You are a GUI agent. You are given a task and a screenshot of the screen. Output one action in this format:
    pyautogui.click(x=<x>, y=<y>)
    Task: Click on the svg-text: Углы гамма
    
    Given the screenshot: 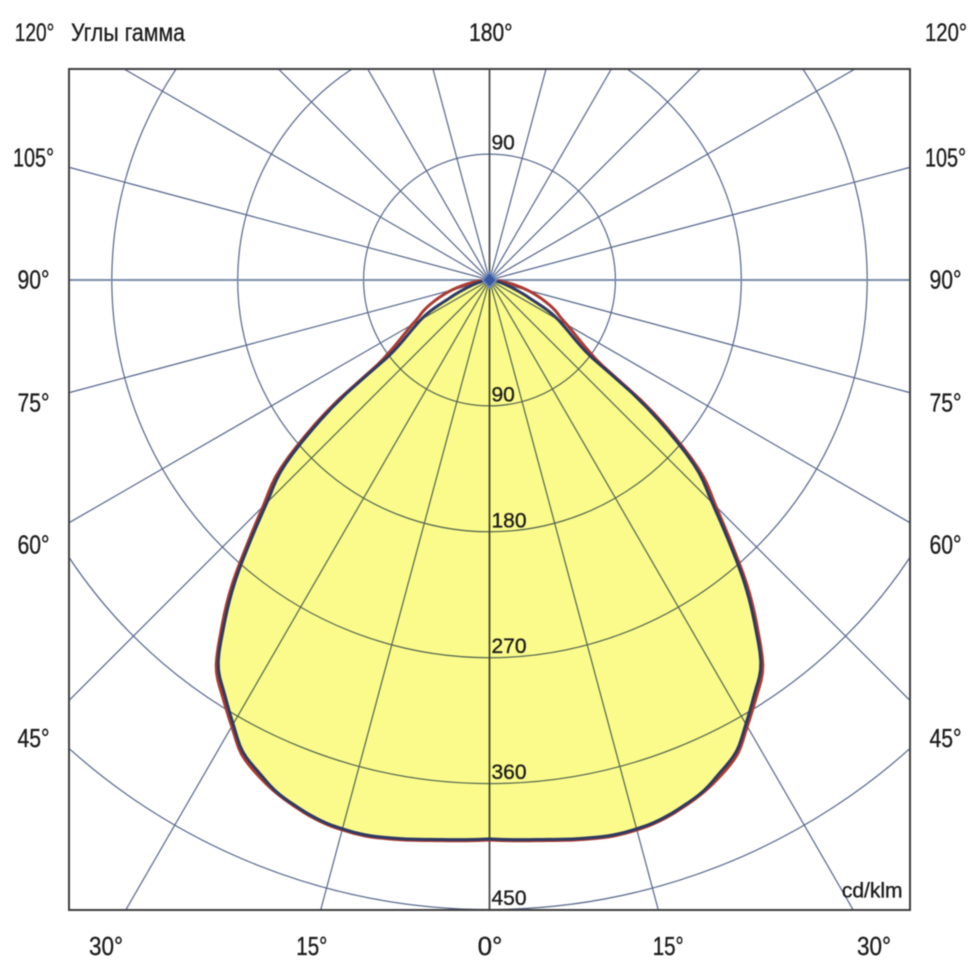 What is the action you would take?
    pyautogui.click(x=128, y=33)
    